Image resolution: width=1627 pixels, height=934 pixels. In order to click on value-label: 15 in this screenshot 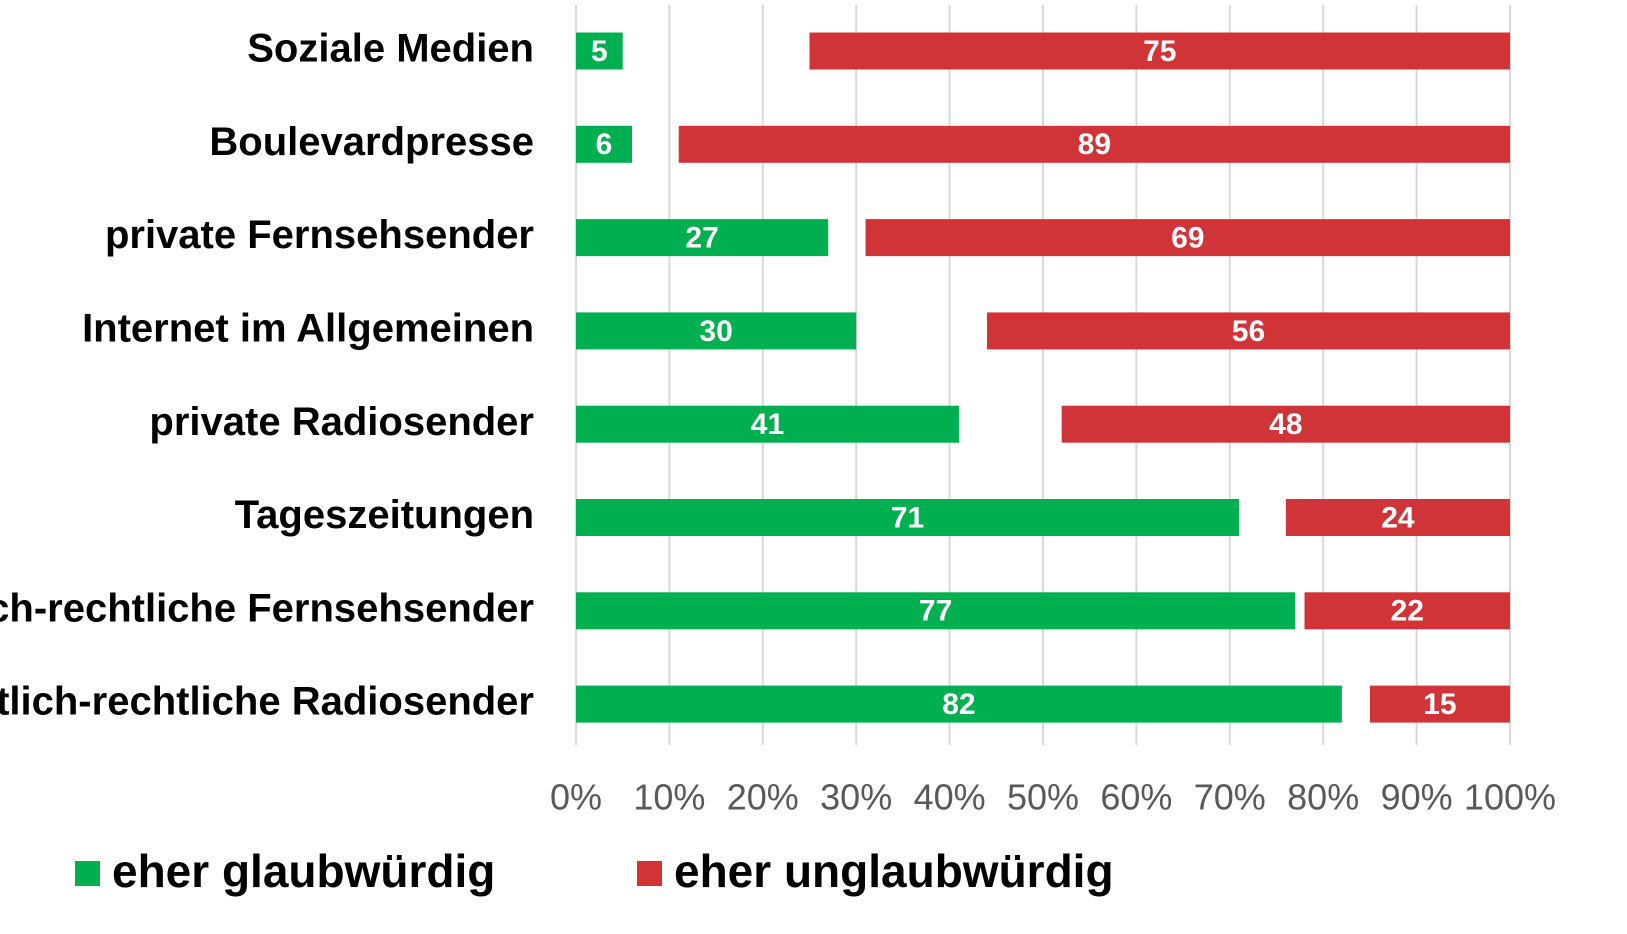, I will do `click(1439, 704)`.